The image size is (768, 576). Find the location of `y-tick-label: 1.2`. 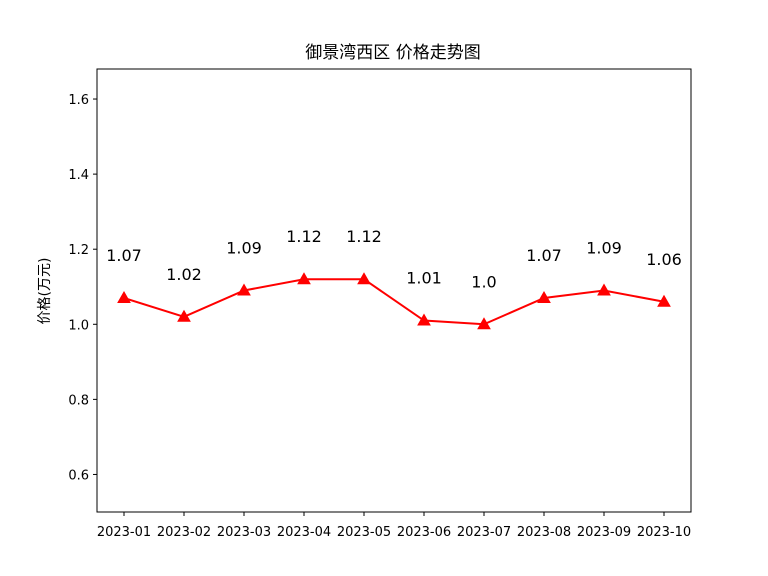

y-tick-label: 1.2 is located at coordinates (78, 250).